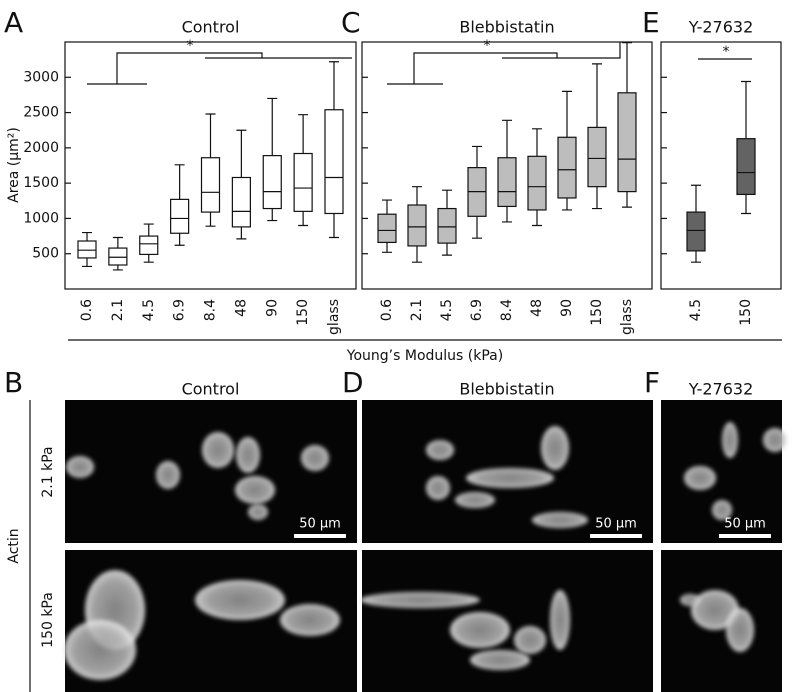 This screenshot has height=692, width=796. Describe the element at coordinates (48, 620) in the screenshot. I see `row-label: 150 kPa` at that location.